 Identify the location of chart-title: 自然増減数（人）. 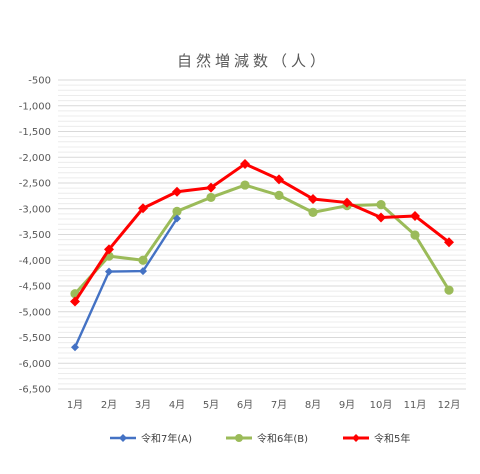
(253, 61).